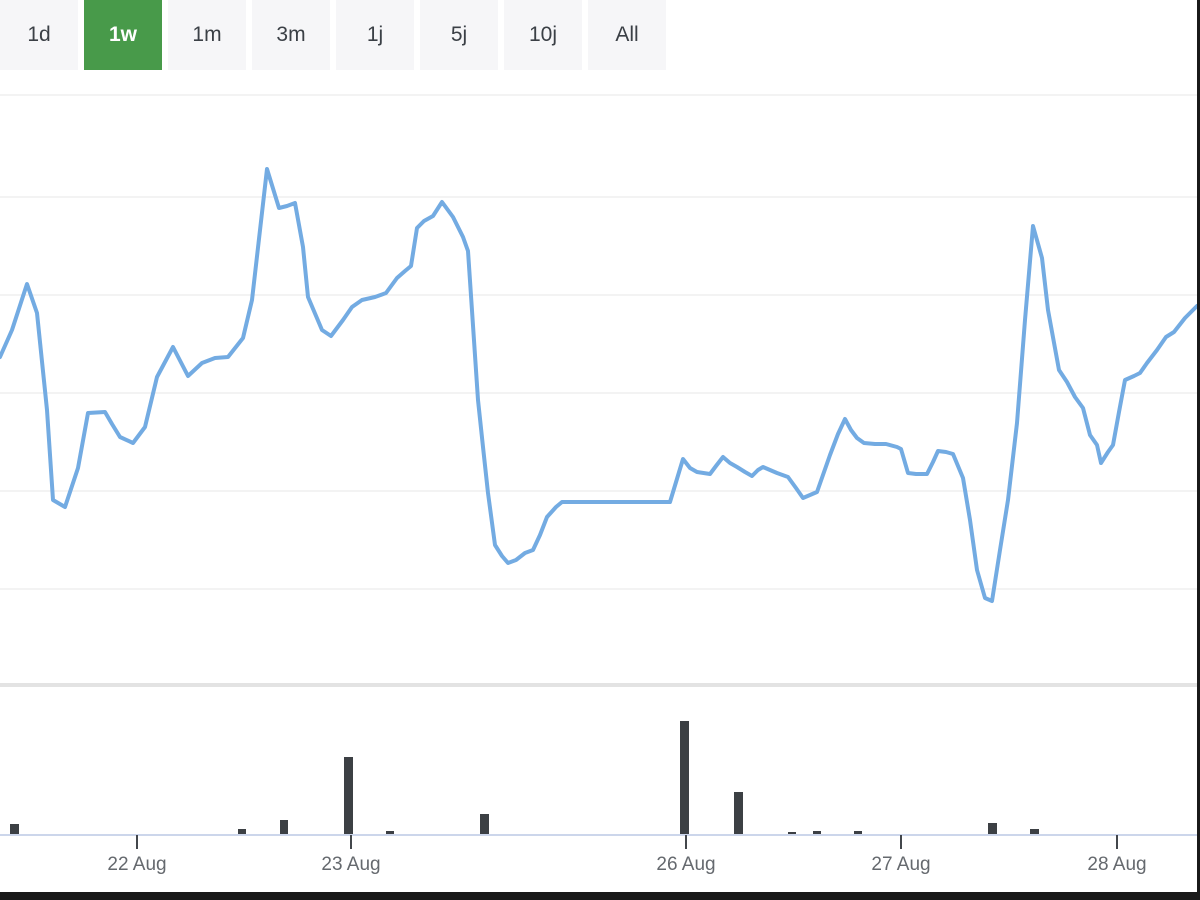  I want to click on window-edge-bottom, so click(600, 896).